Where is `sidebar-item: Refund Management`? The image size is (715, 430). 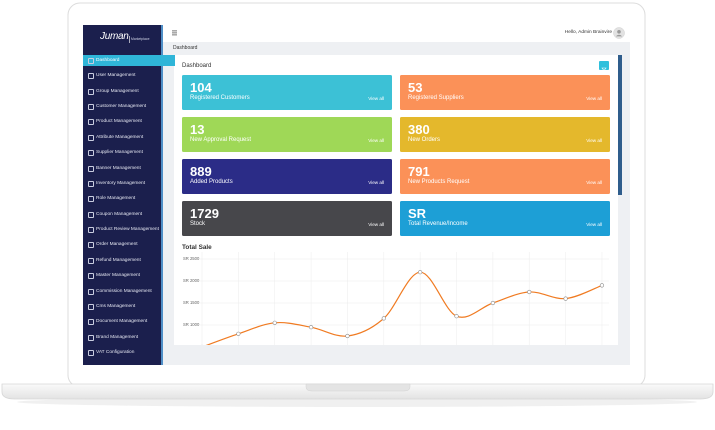 sidebar-item: Refund Management is located at coordinates (129, 260).